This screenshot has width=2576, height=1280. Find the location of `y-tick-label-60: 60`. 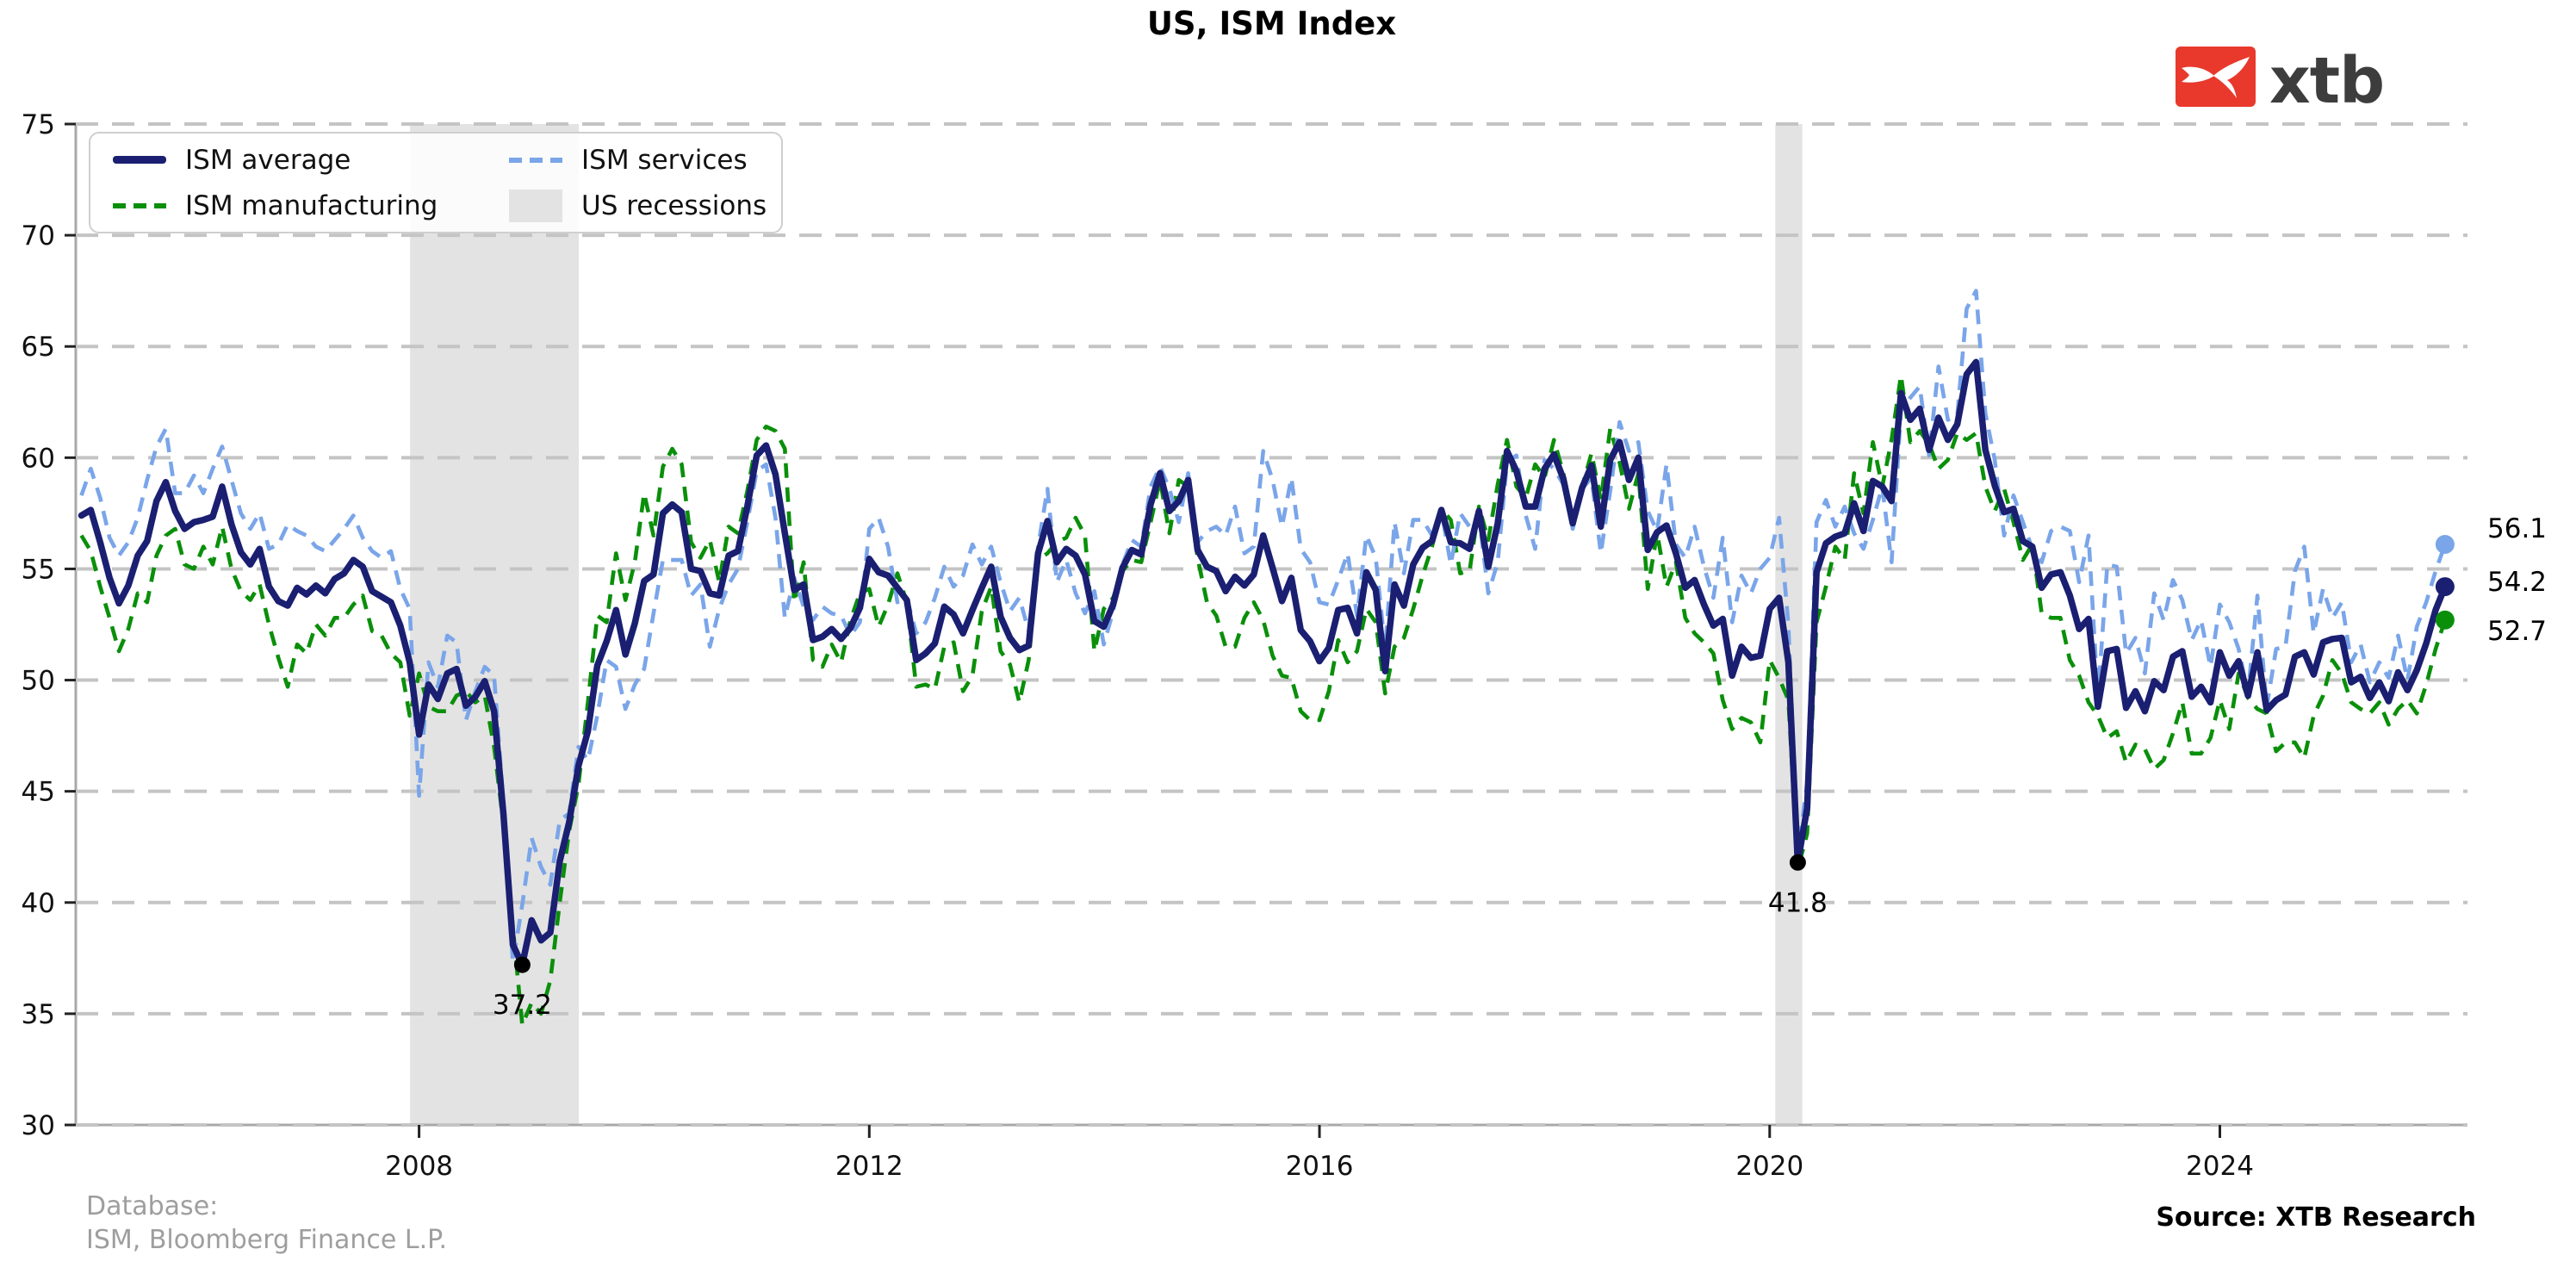

y-tick-label-60: 60 is located at coordinates (38, 458).